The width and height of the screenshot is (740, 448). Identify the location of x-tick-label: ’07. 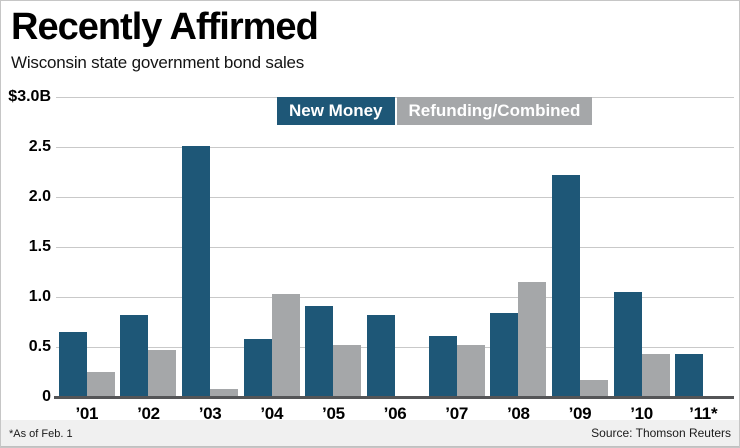
(457, 413).